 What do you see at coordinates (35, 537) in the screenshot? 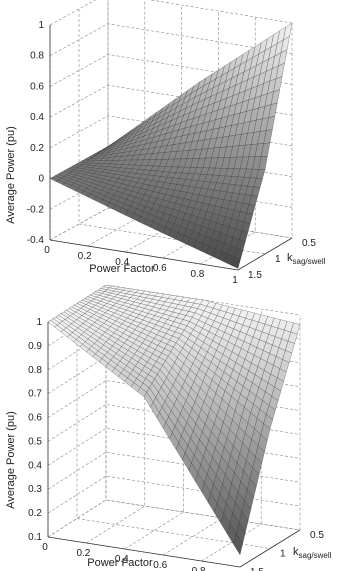
I see `z-tick-label: 0.1` at bounding box center [35, 537].